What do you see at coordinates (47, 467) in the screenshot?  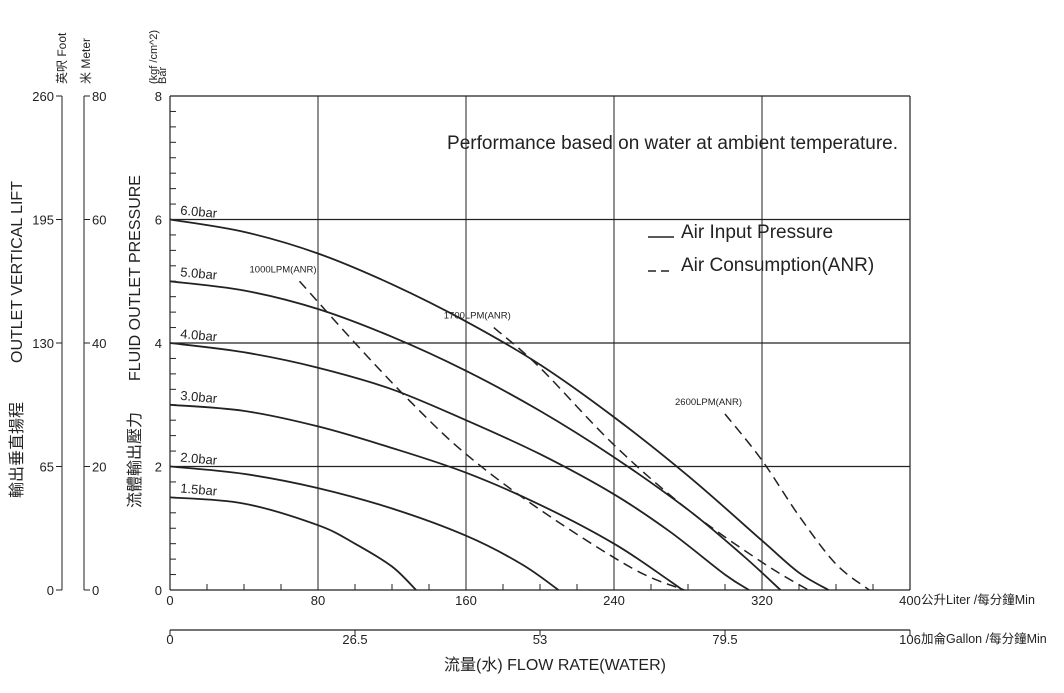 I see `foot-tick-label: 65` at bounding box center [47, 467].